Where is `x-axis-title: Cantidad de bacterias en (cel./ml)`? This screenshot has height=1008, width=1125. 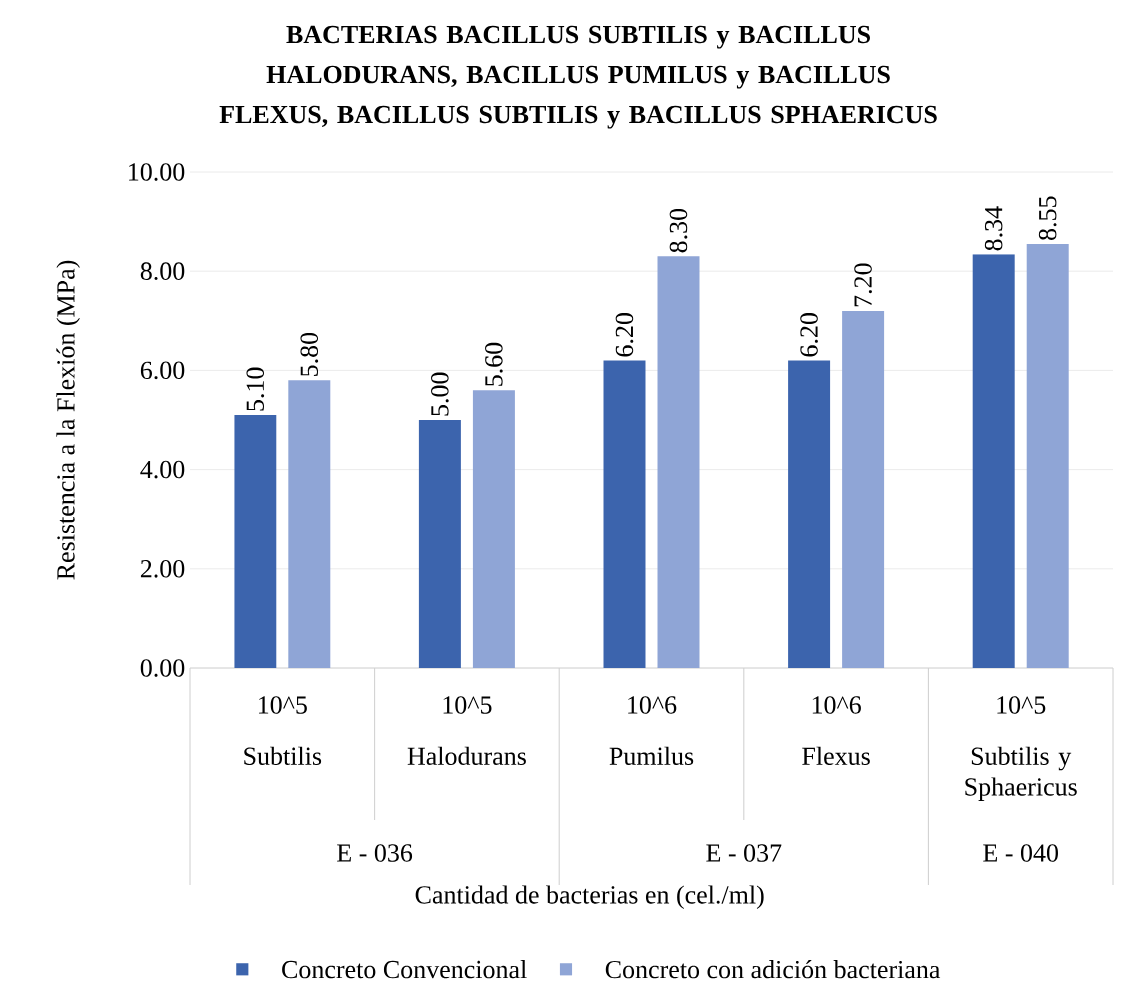
x-axis-title: Cantidad de bacterias en (cel./ml) is located at coordinates (589, 897).